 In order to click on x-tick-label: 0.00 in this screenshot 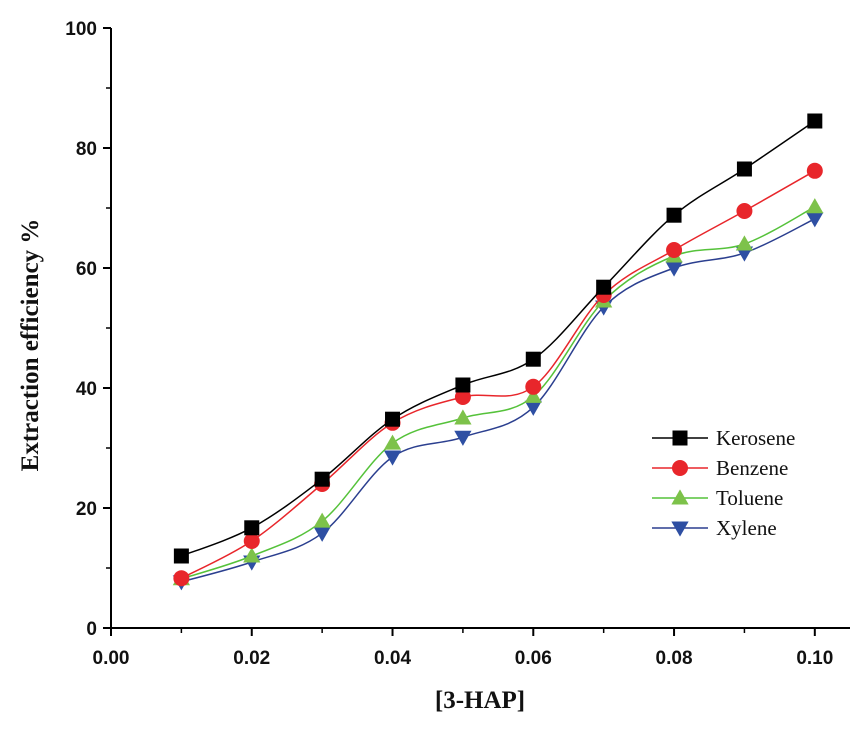, I will do `click(111, 658)`.